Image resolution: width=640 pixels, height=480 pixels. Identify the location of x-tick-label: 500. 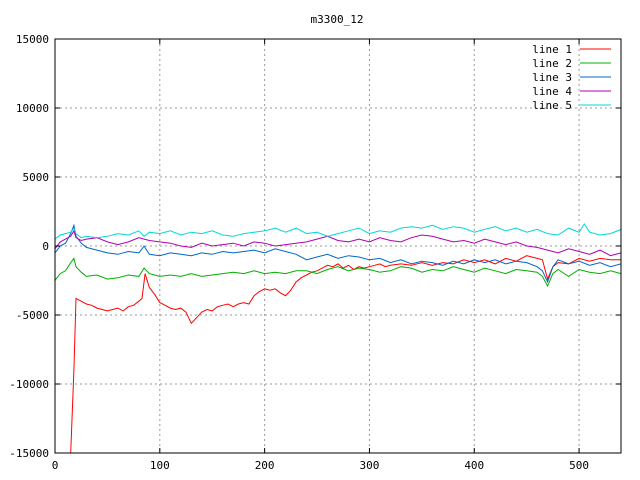
(579, 465).